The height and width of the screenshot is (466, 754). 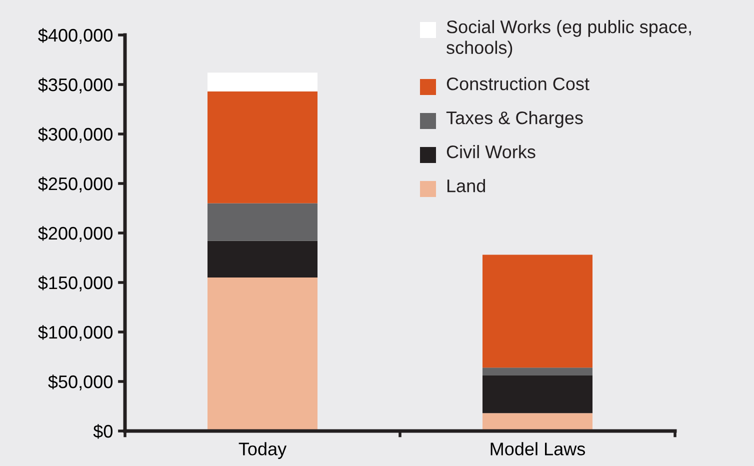 What do you see at coordinates (102, 431) in the screenshot?
I see `y-tick-label: $0` at bounding box center [102, 431].